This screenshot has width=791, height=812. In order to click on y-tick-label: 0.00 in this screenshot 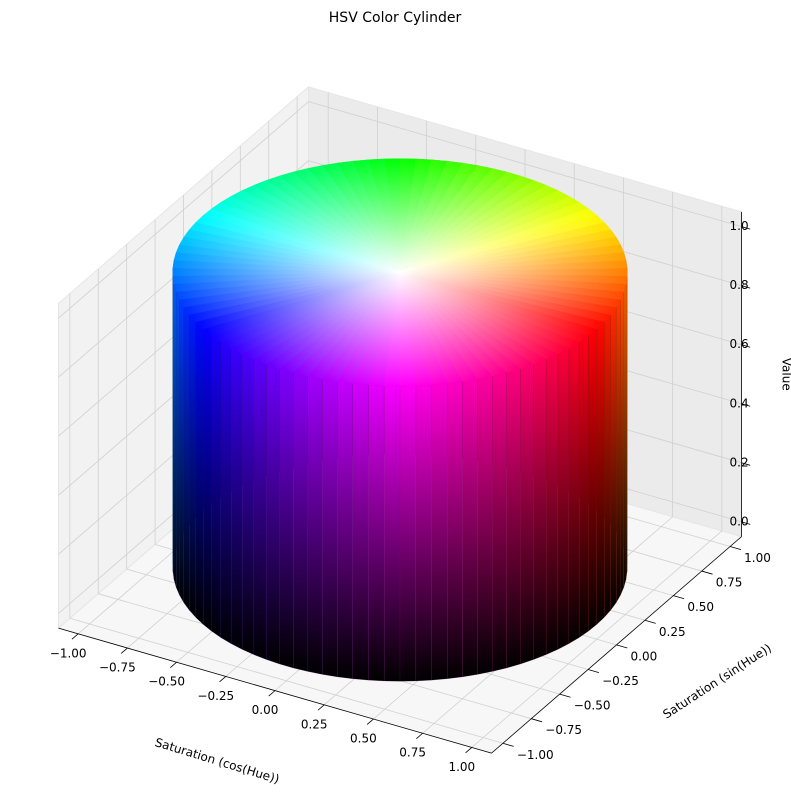, I will do `click(644, 656)`.